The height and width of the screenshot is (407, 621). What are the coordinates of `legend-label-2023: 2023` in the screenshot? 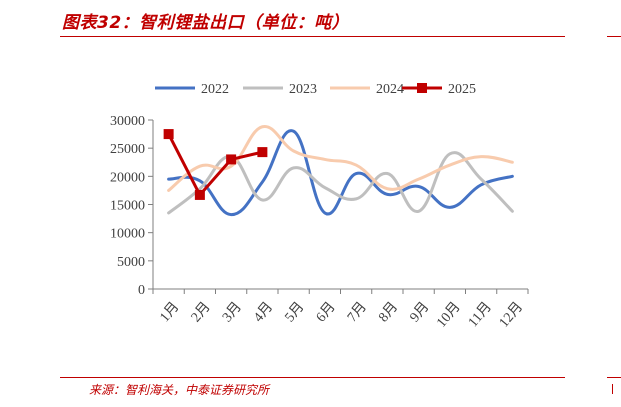 It's located at (303, 89).